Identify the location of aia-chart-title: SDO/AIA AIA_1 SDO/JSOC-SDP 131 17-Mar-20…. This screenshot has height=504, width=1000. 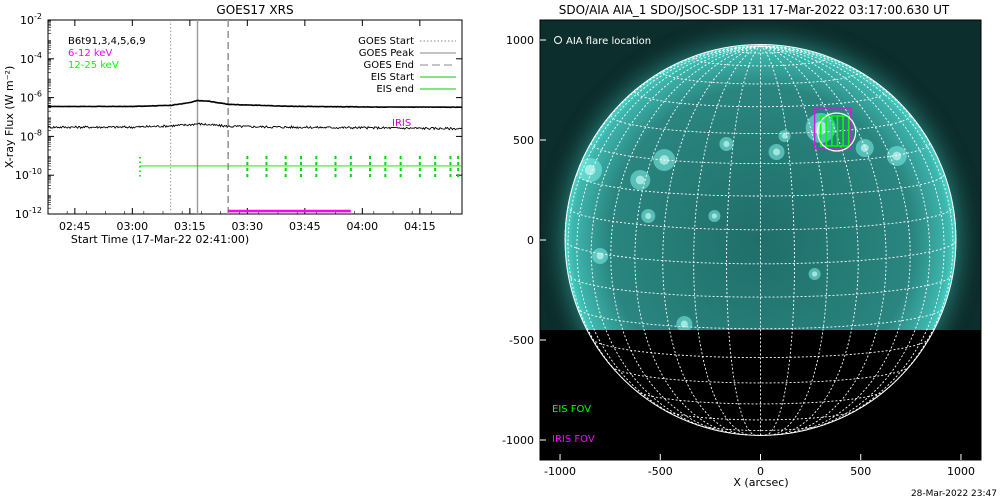
(754, 10).